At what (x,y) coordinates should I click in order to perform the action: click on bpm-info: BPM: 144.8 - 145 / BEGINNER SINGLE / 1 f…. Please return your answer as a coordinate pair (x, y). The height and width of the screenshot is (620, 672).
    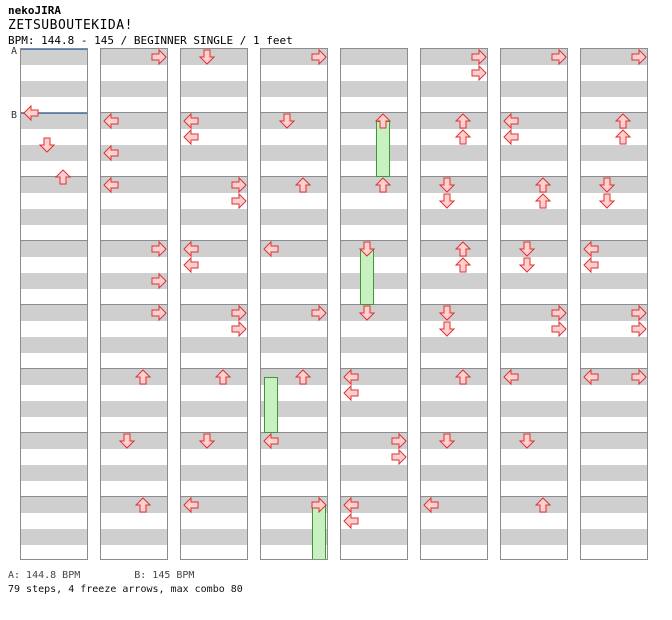
    Looking at the image, I should click on (150, 40).